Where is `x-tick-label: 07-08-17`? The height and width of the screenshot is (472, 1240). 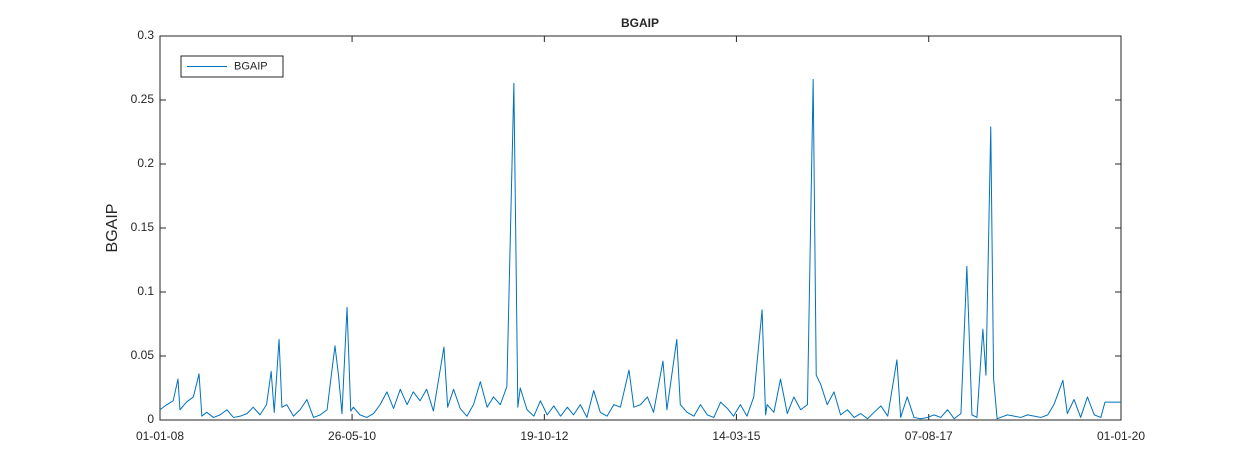 x-tick-label: 07-08-17 is located at coordinates (929, 436).